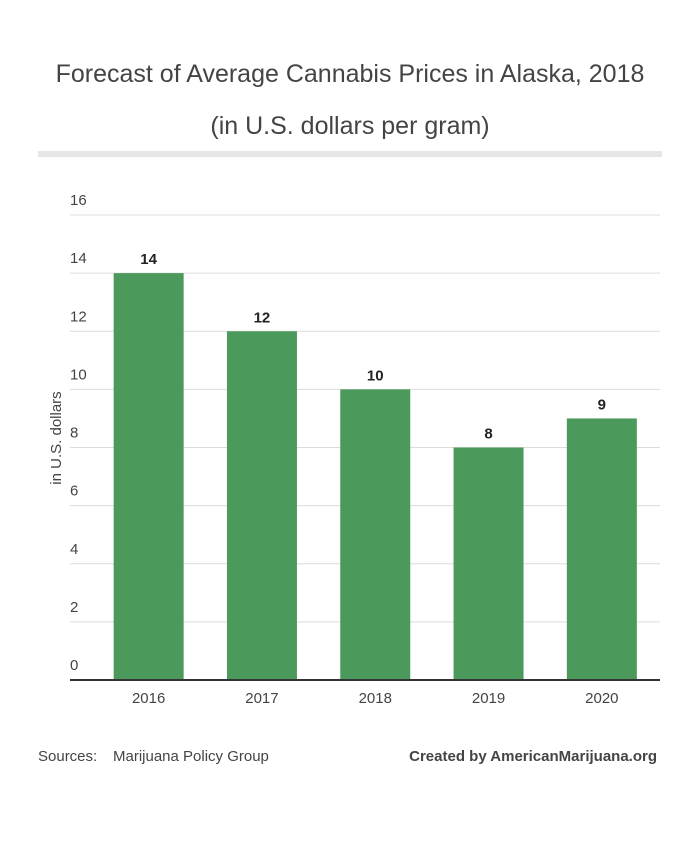 This screenshot has height=846, width=700. Describe the element at coordinates (74, 549) in the screenshot. I see `y-tick-label: 4` at that location.